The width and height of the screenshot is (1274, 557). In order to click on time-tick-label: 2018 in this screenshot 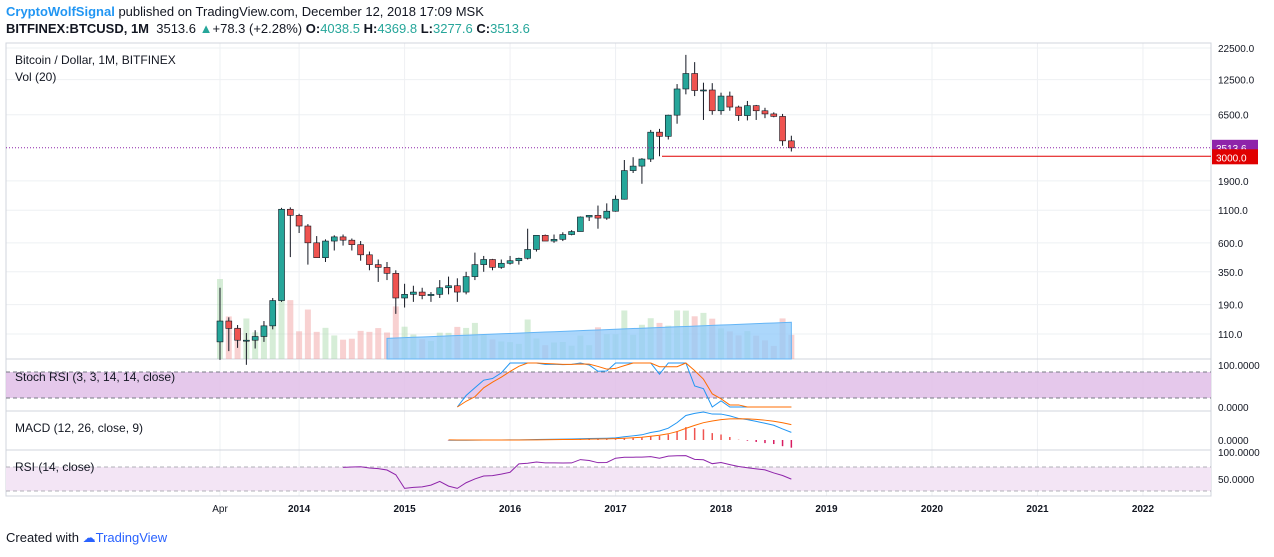, I will do `click(721, 509)`.